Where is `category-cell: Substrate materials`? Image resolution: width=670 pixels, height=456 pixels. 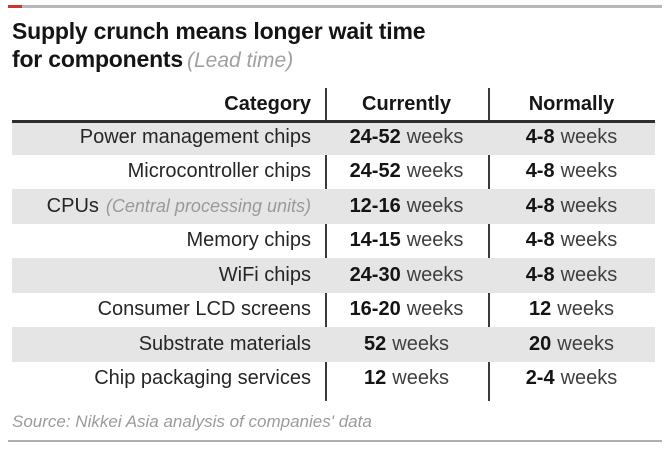 category-cell: Substrate materials is located at coordinates (168, 344).